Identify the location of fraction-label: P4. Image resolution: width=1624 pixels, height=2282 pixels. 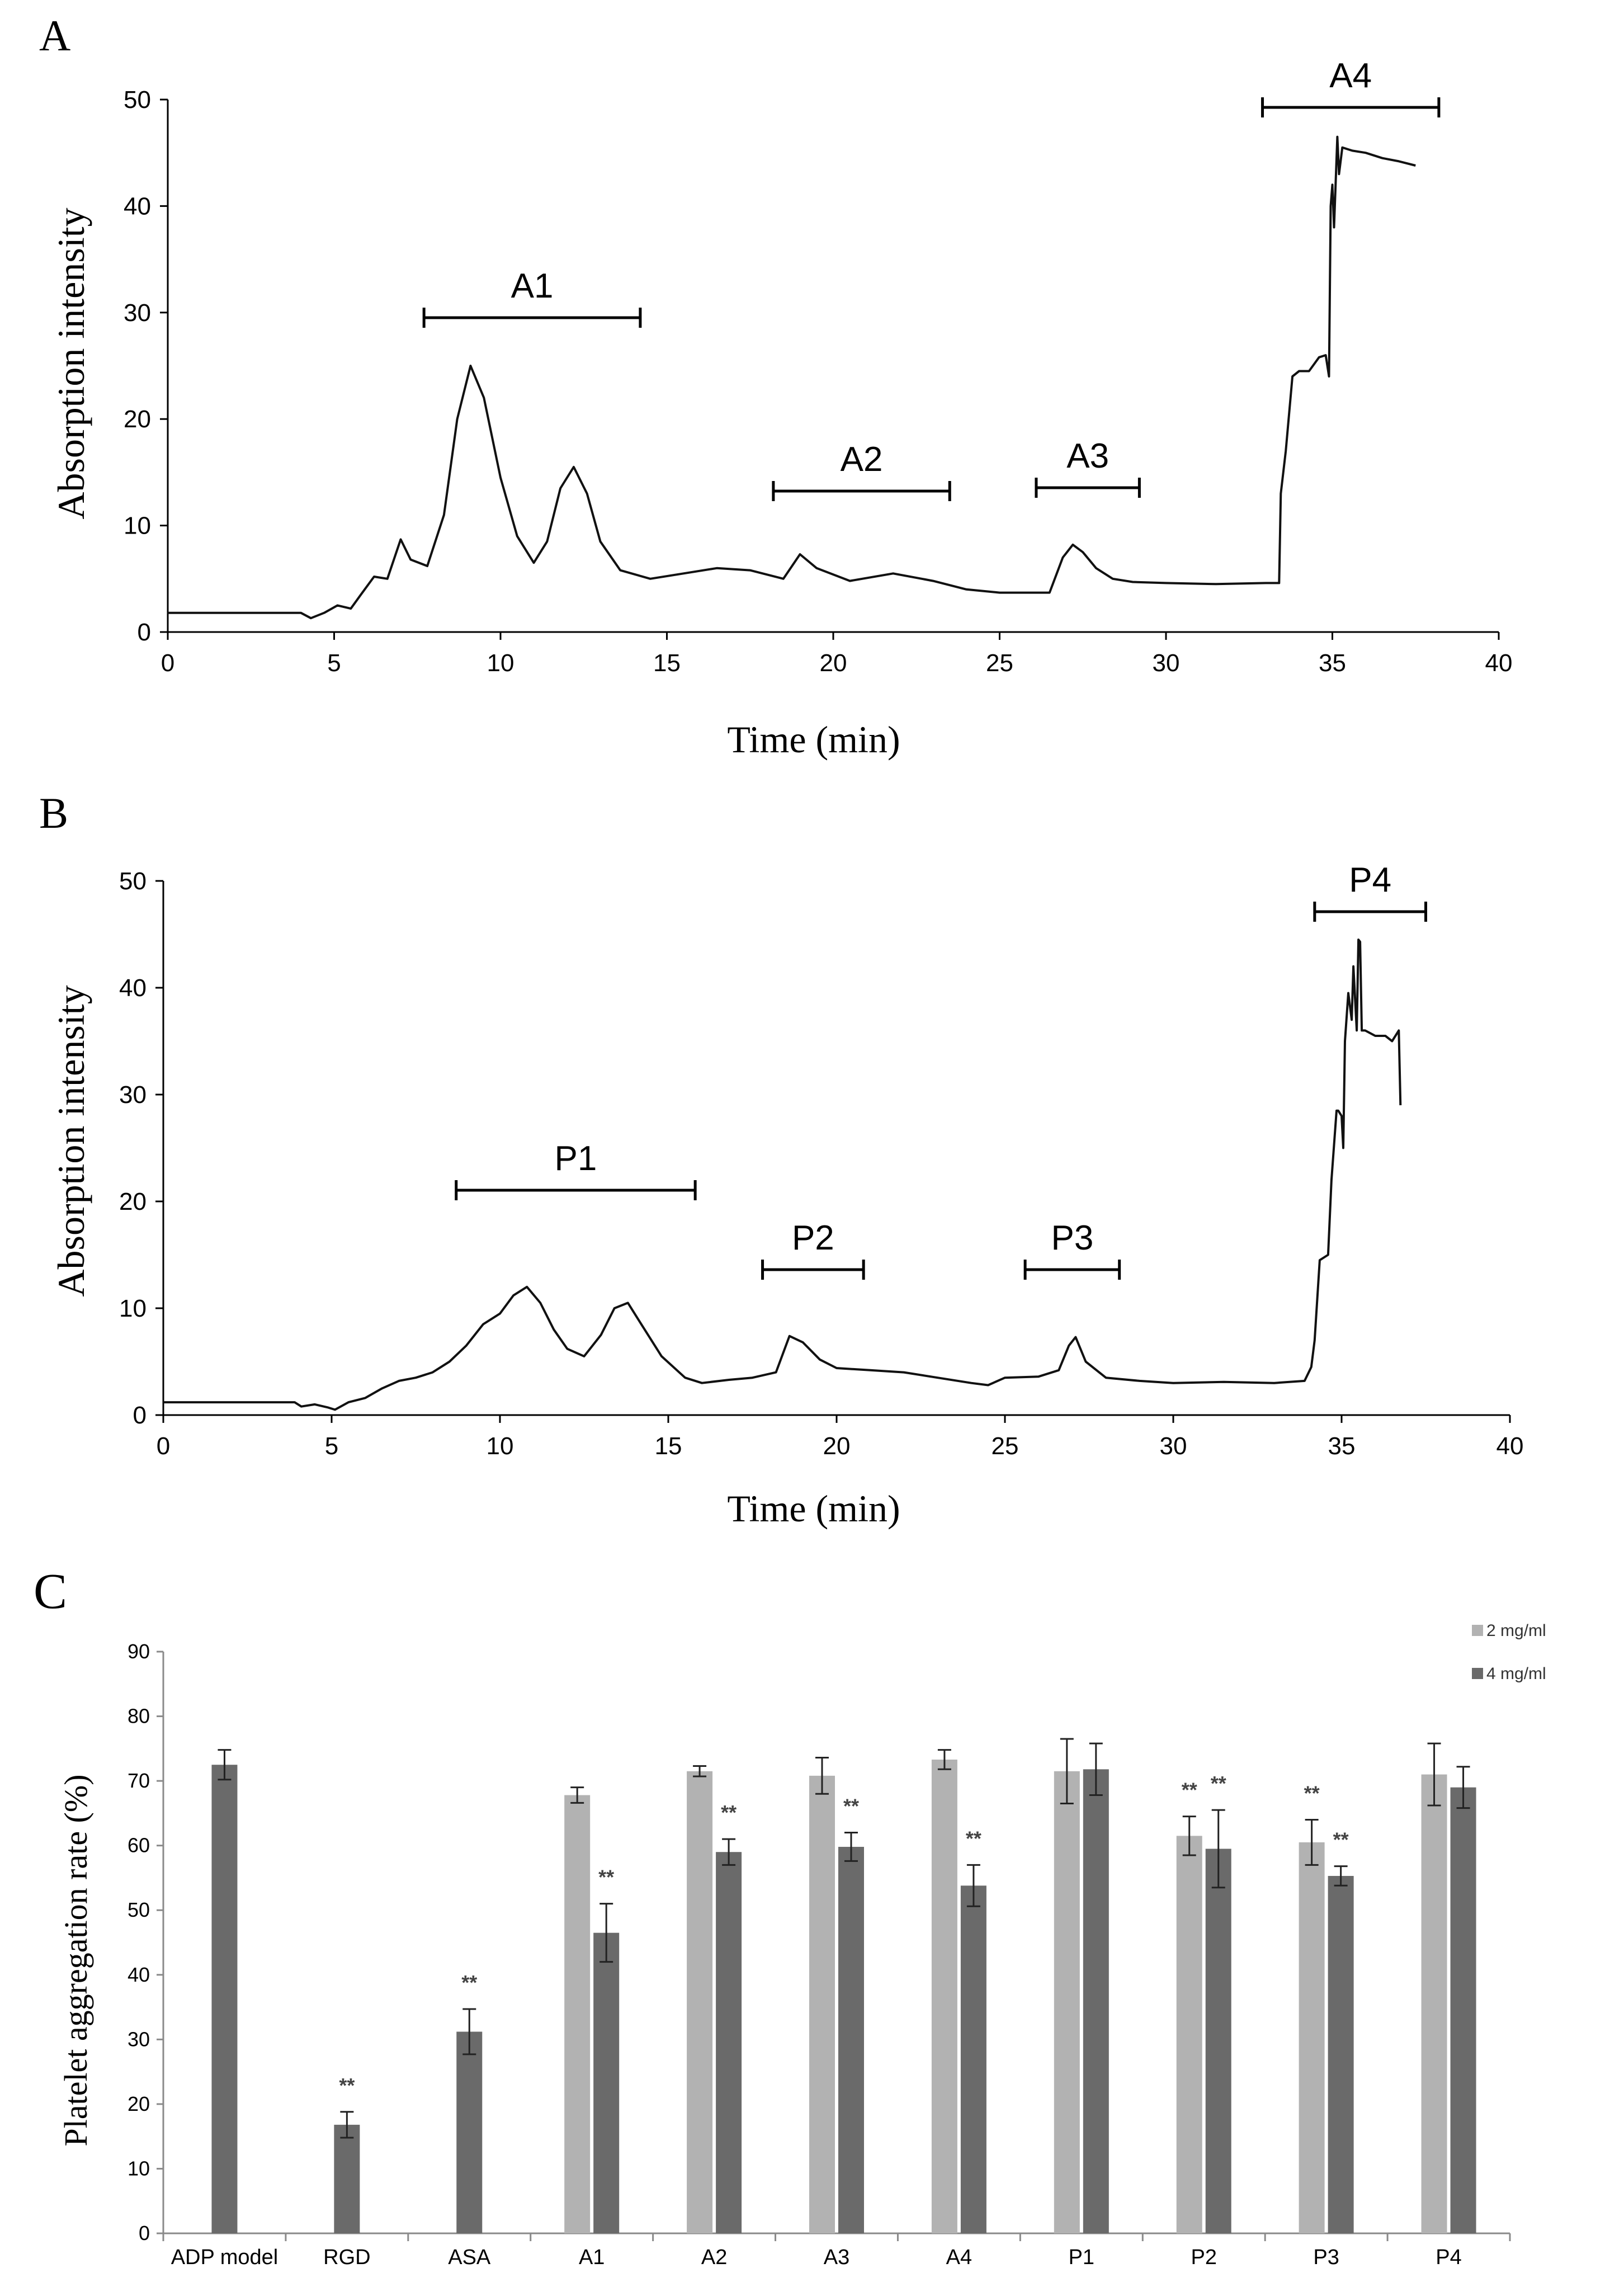
(1370, 880).